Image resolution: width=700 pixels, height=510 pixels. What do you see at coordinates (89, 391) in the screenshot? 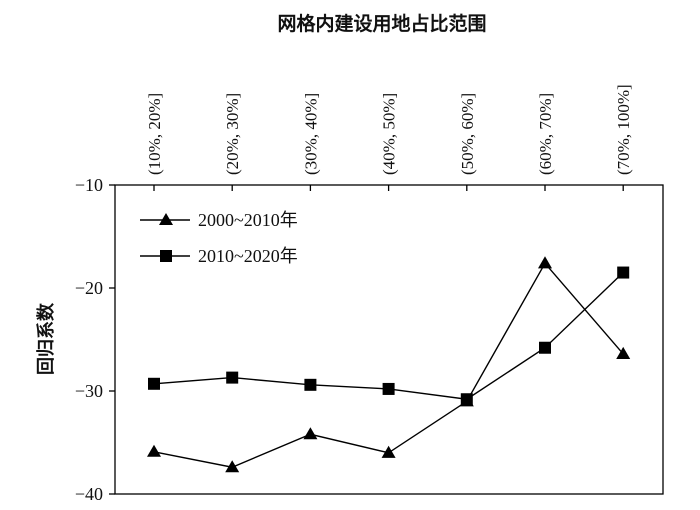
I see `y-tick-label-3: −30` at bounding box center [89, 391].